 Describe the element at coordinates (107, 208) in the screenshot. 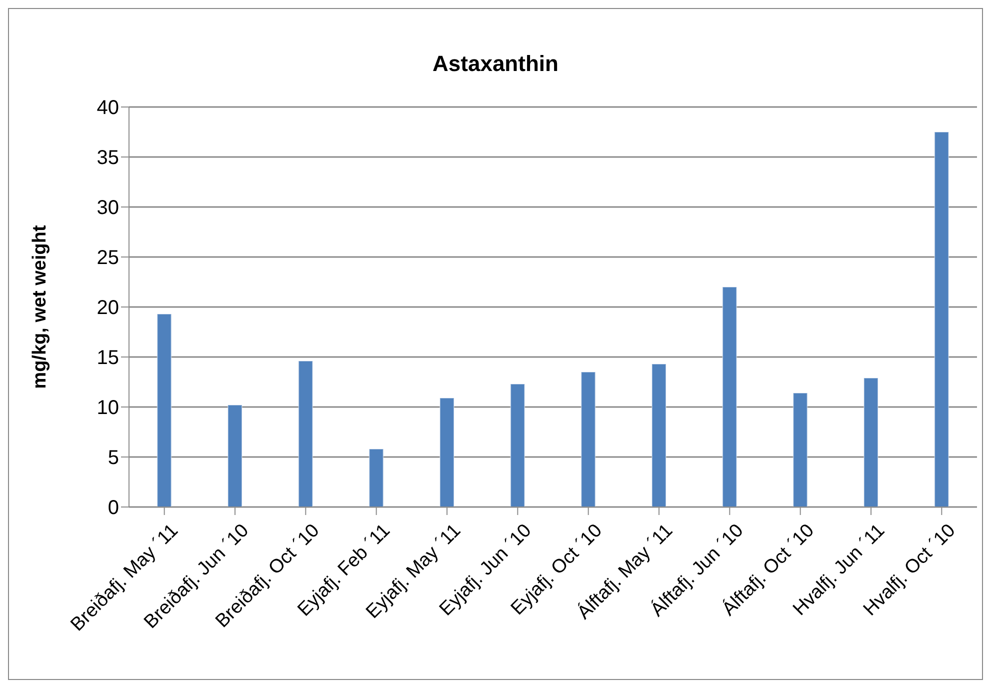

I see `y-tick-label: 30` at that location.